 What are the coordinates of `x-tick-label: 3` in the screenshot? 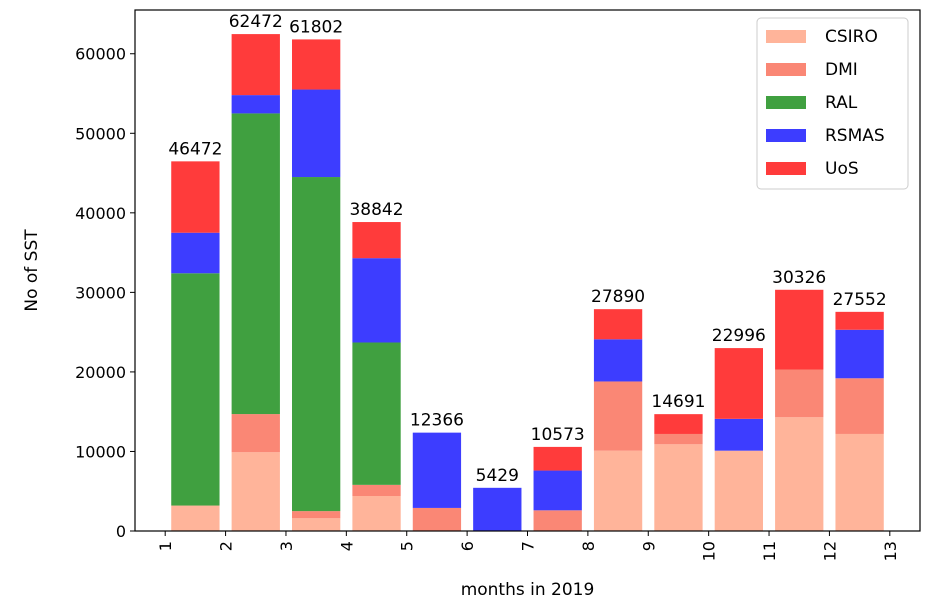 It's located at (286, 546).